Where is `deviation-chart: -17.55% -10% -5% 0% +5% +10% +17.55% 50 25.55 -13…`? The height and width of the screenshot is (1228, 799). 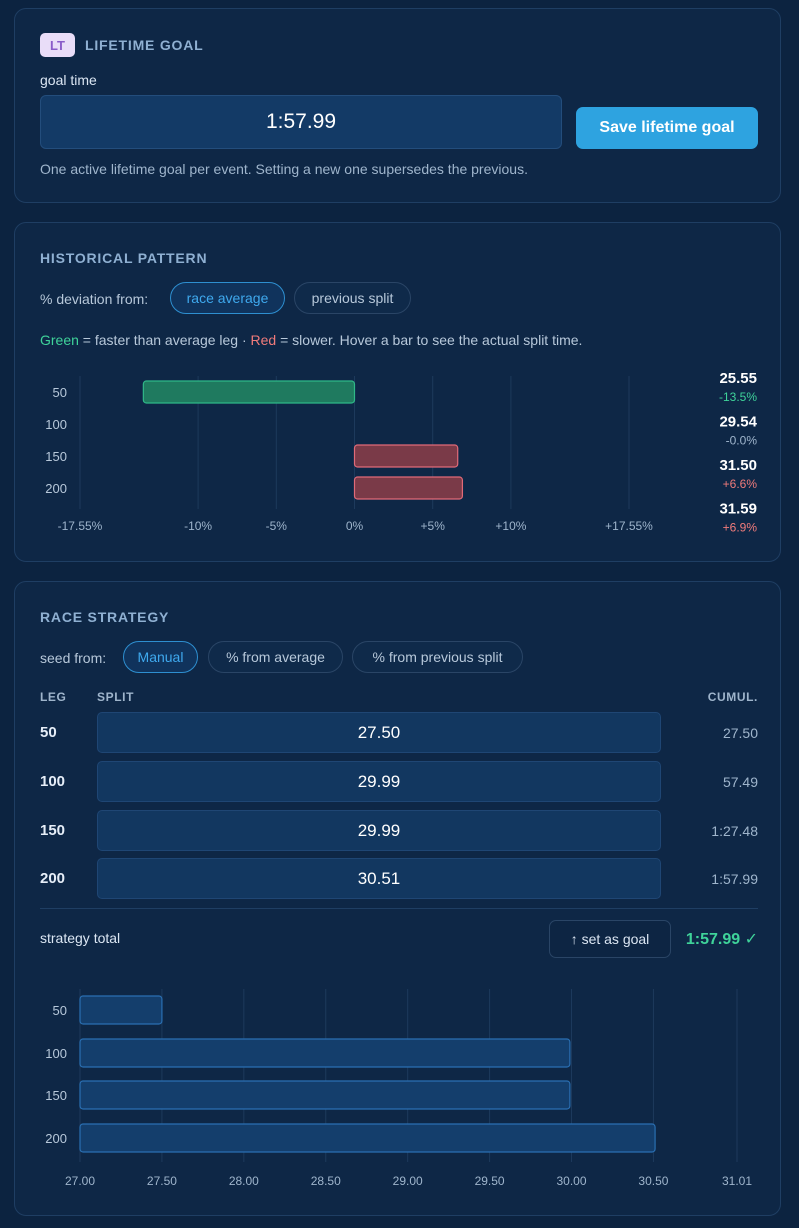
deviation-chart: -17.55% -10% -5% 0% +5% +10% +17.55% 50 25.55 -13… is located at coordinates (401, 452).